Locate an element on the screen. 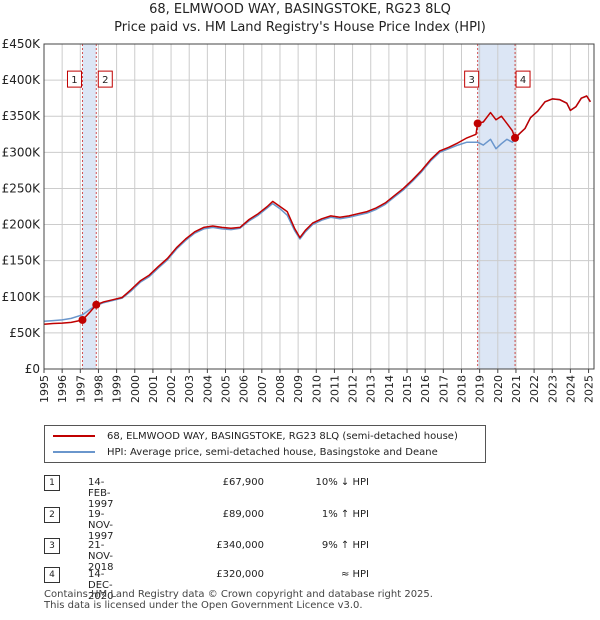 The width and height of the screenshot is (600, 620). transaction-badge-label: 4 is located at coordinates (523, 80).